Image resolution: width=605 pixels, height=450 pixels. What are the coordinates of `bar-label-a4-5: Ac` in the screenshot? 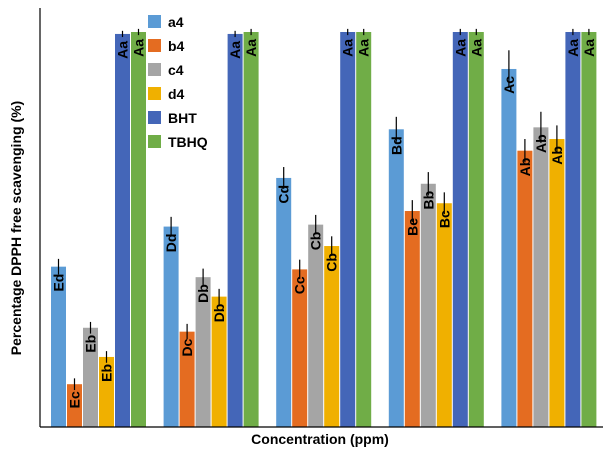 It's located at (509, 85).